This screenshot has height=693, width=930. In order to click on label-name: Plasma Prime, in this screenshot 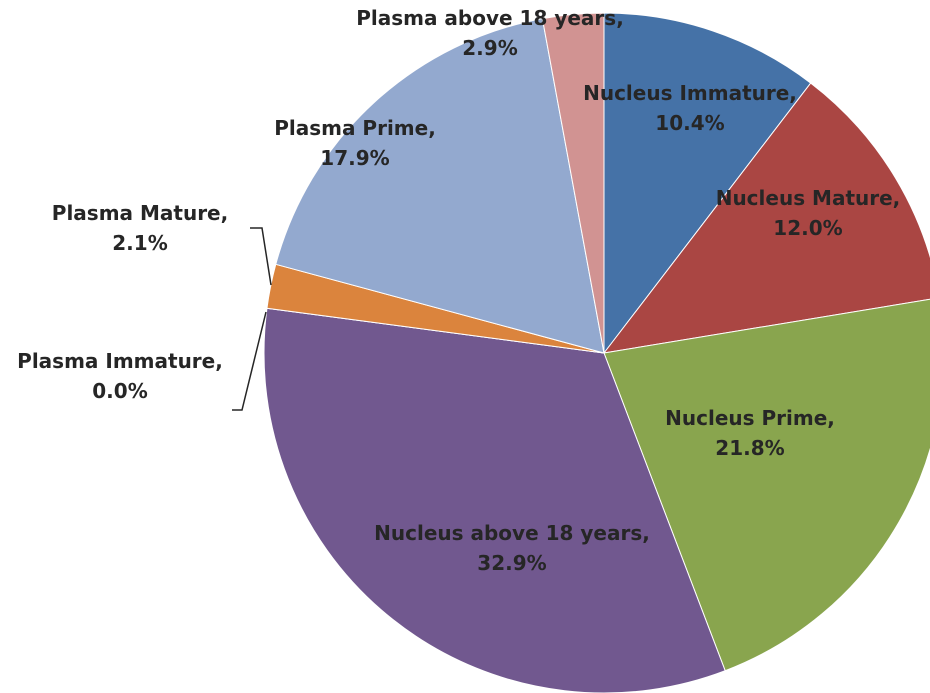, I will do `click(355, 128)`.